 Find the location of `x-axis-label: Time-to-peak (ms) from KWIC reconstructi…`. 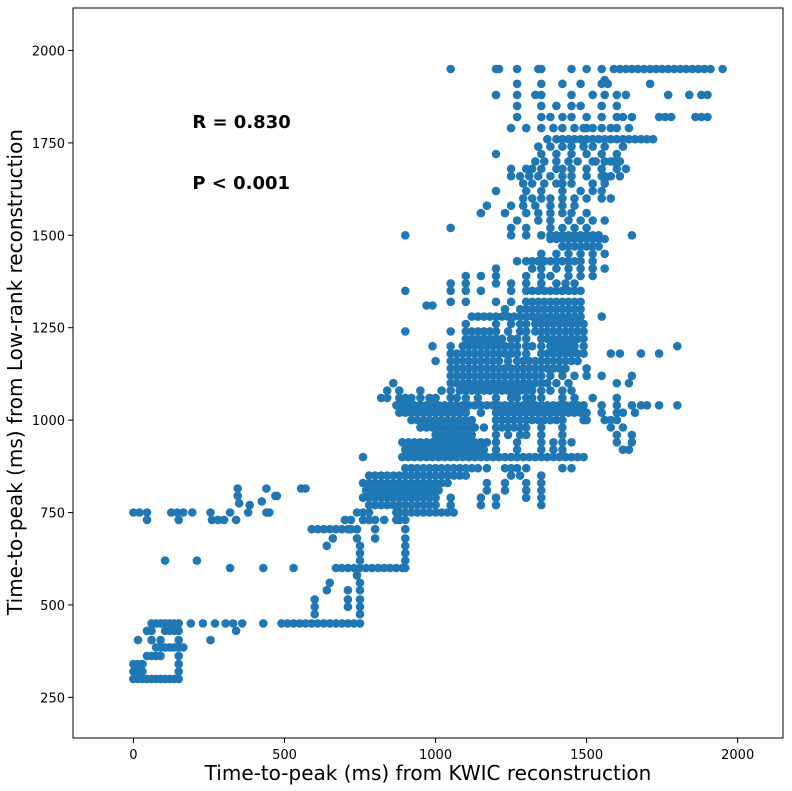

x-axis-label: Time-to-peak (ms) from KWIC reconstructi… is located at coordinates (428, 773).